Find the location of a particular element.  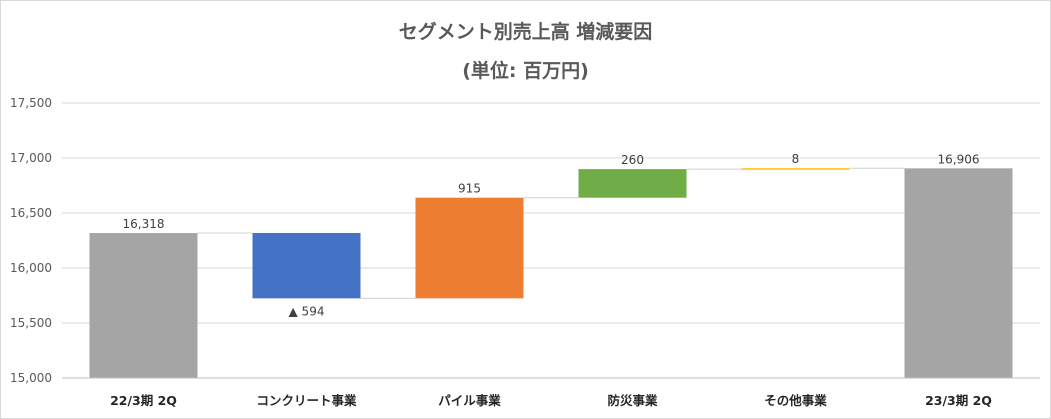

y-tick-label: 16,500 is located at coordinates (31, 213).